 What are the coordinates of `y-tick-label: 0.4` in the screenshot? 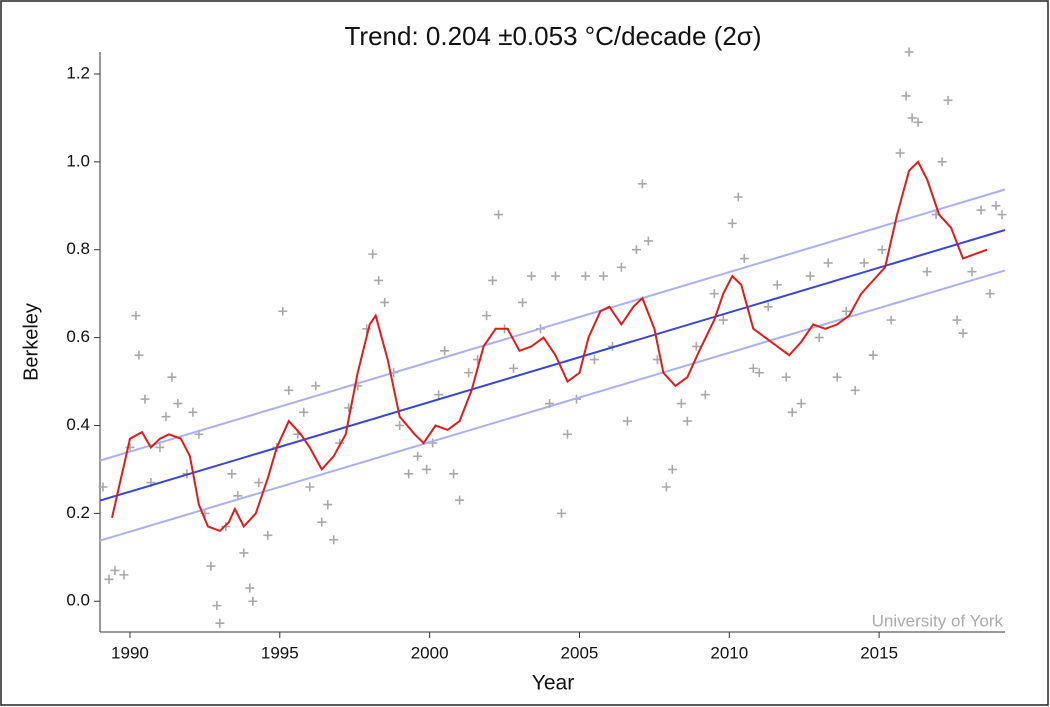 It's located at (78, 424).